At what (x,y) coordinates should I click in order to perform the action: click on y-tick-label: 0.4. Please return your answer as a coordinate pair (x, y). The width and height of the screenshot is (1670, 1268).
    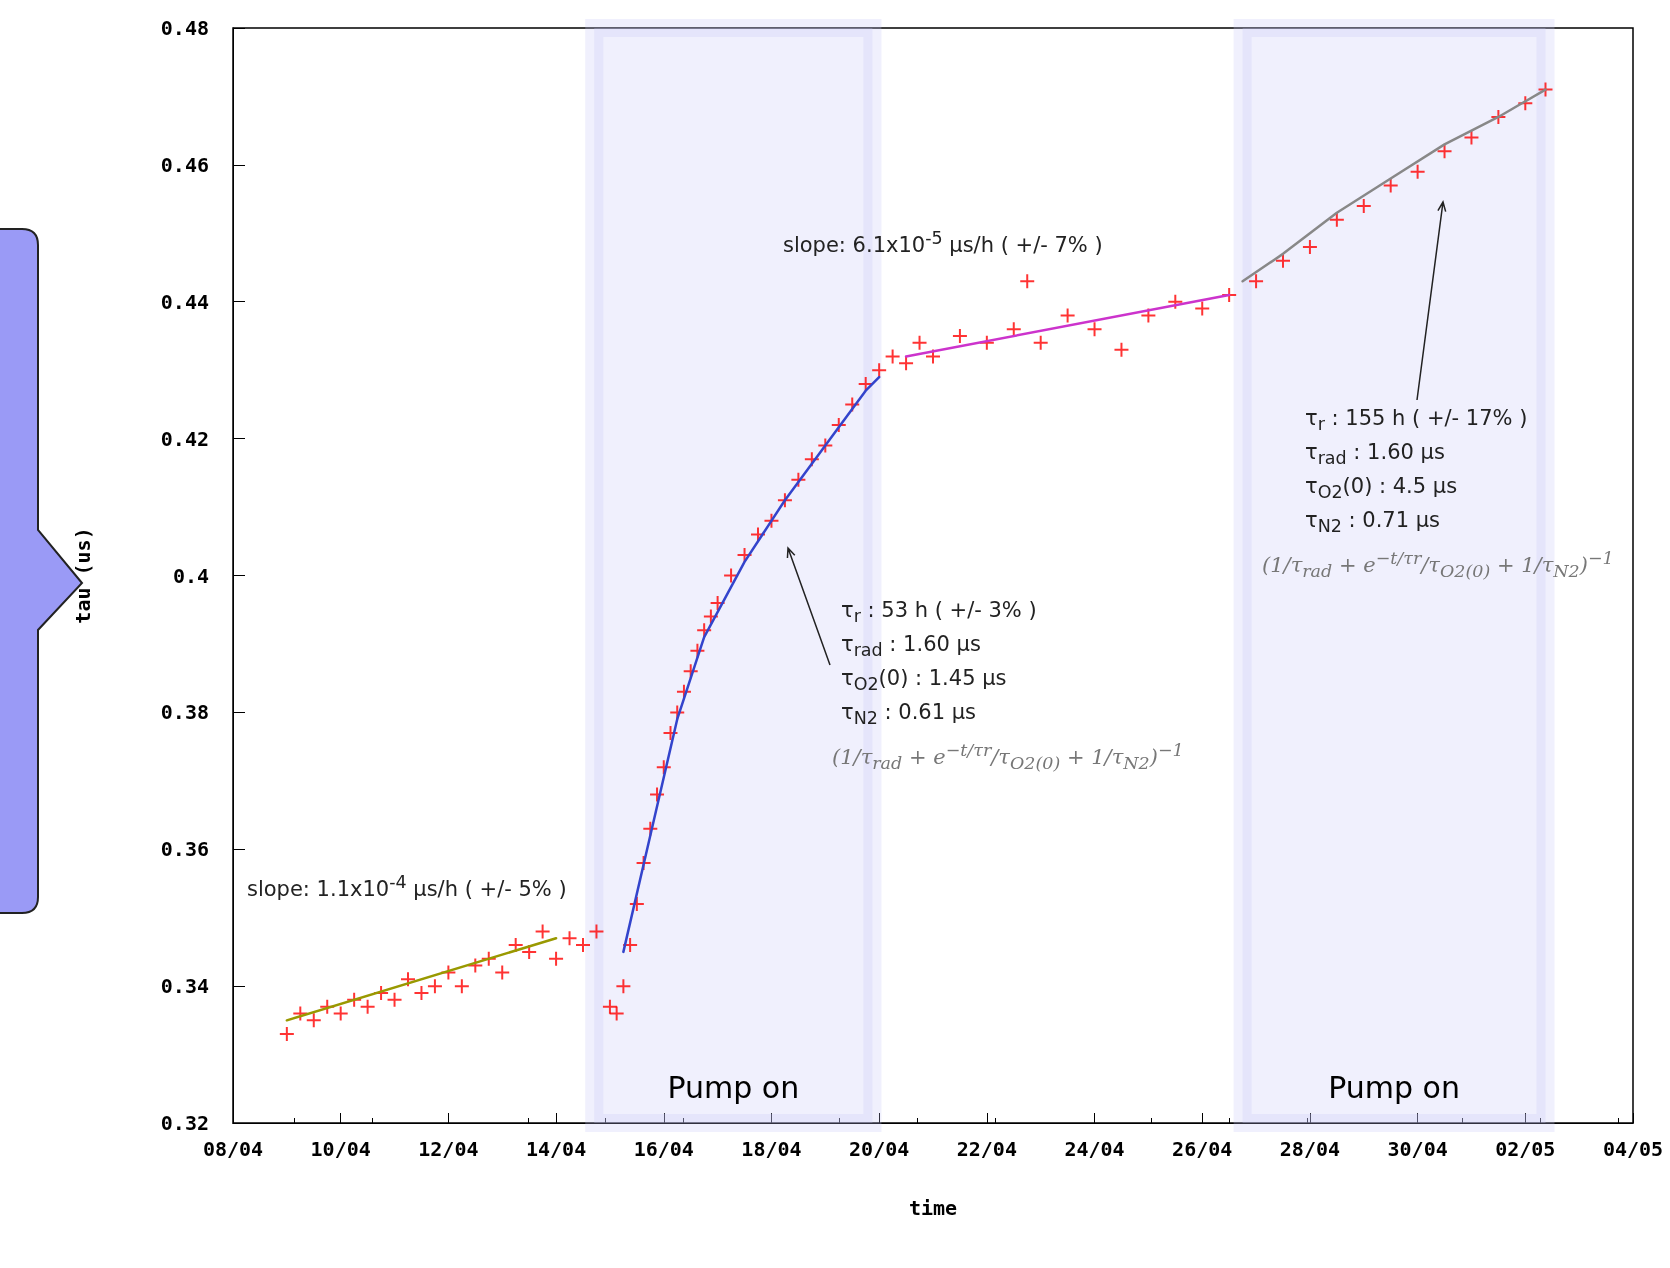
    Looking at the image, I should click on (190, 575).